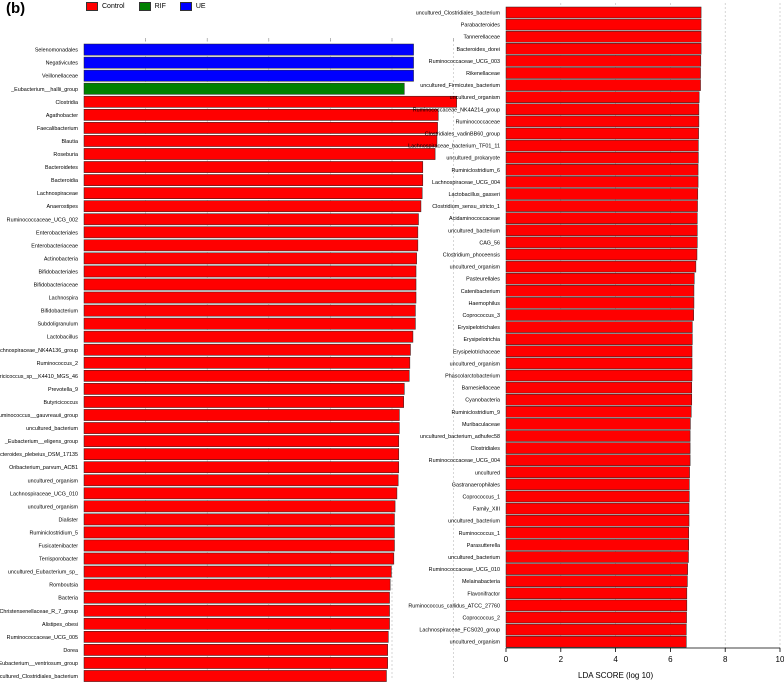 This screenshot has width=784, height=684. What do you see at coordinates (64, 181) in the screenshot?
I see `bar-label: Bacteroidia` at bounding box center [64, 181].